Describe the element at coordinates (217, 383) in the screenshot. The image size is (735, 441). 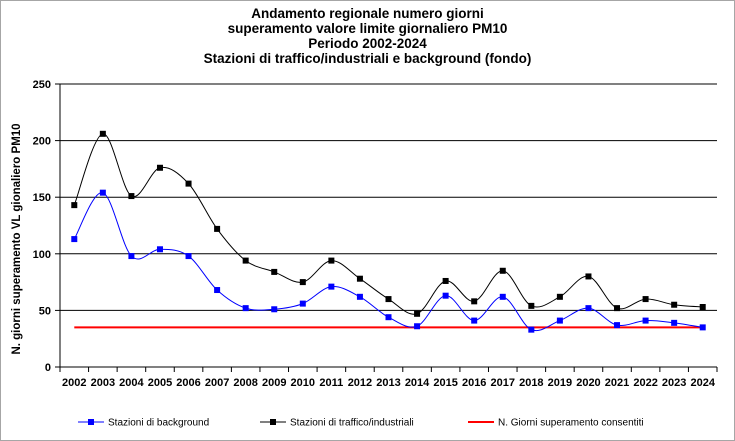
I see `x-tick-label: 2007` at that location.